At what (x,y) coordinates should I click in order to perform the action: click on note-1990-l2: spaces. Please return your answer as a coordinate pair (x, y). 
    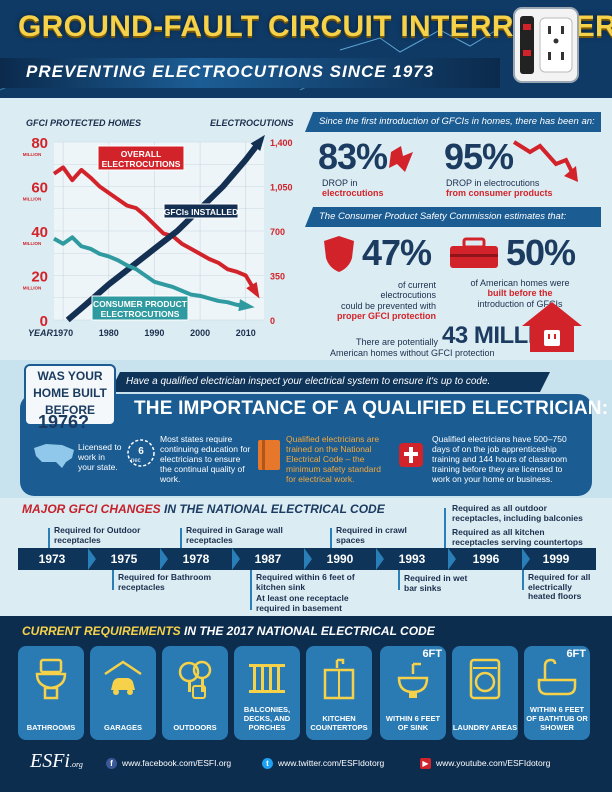
    Looking at the image, I should click on (350, 539).